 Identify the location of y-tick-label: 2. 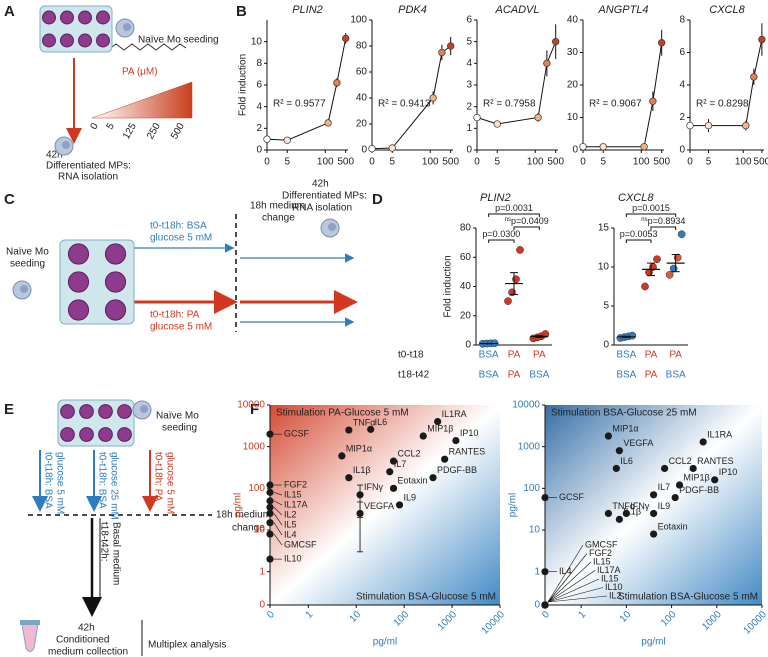
(469, 106).